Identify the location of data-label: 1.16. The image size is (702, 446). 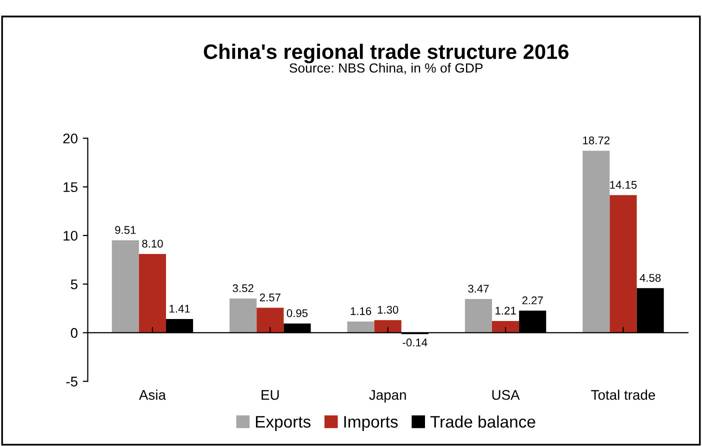
(361, 311).